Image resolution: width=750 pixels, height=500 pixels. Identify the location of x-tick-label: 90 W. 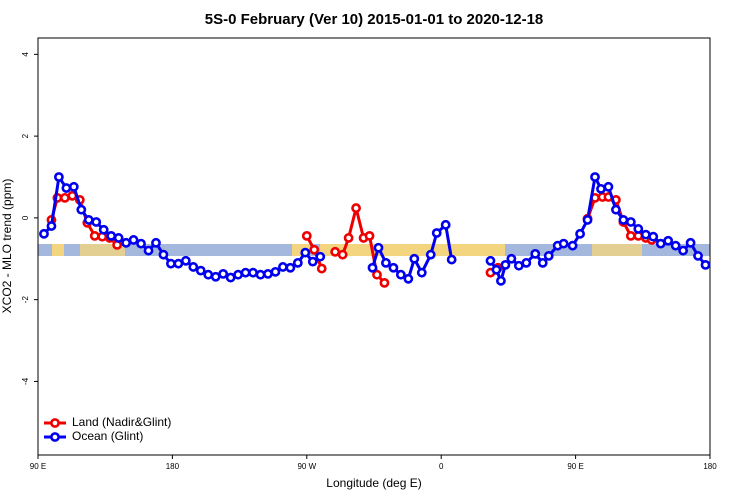
(306, 466).